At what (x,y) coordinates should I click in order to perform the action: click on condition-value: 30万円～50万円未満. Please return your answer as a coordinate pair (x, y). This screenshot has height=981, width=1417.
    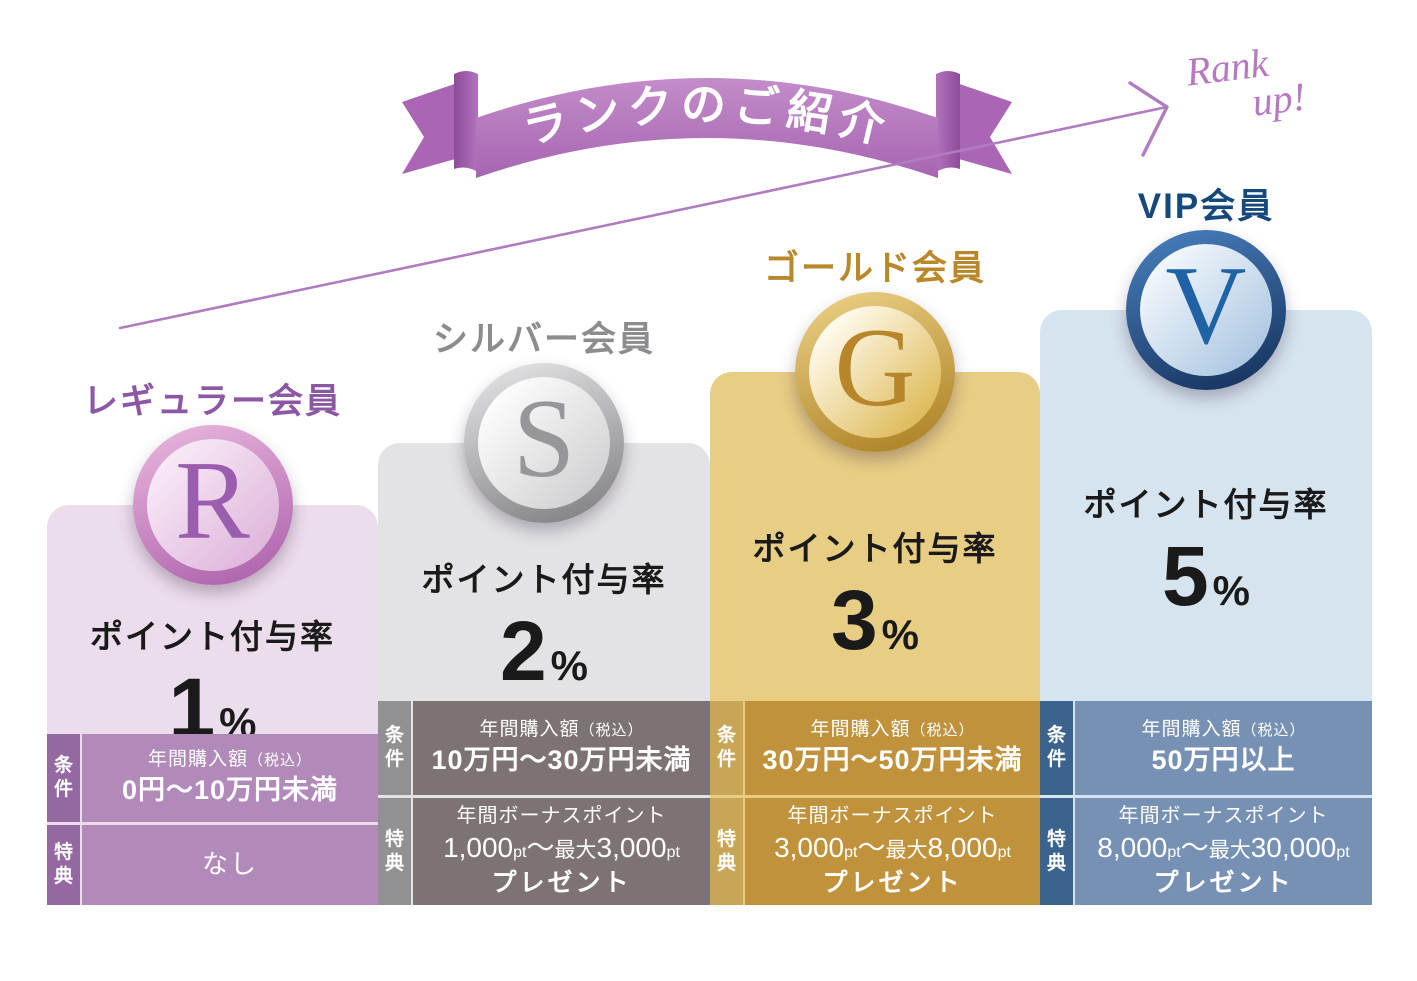
    Looking at the image, I should click on (892, 760).